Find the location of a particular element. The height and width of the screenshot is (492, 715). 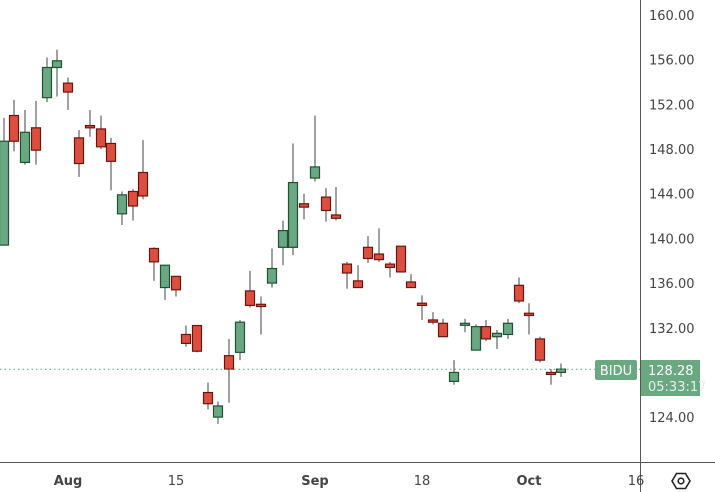

price-axis-label: 144.00 is located at coordinates (672, 195).